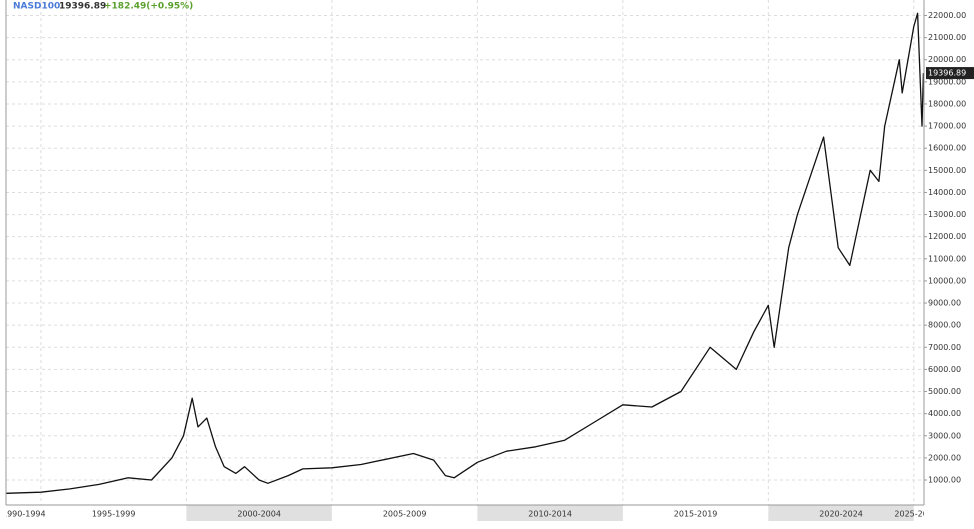 This screenshot has height=529, width=974. Describe the element at coordinates (916, 514) in the screenshot. I see `x-tick-label: 2025-2025` at that location.